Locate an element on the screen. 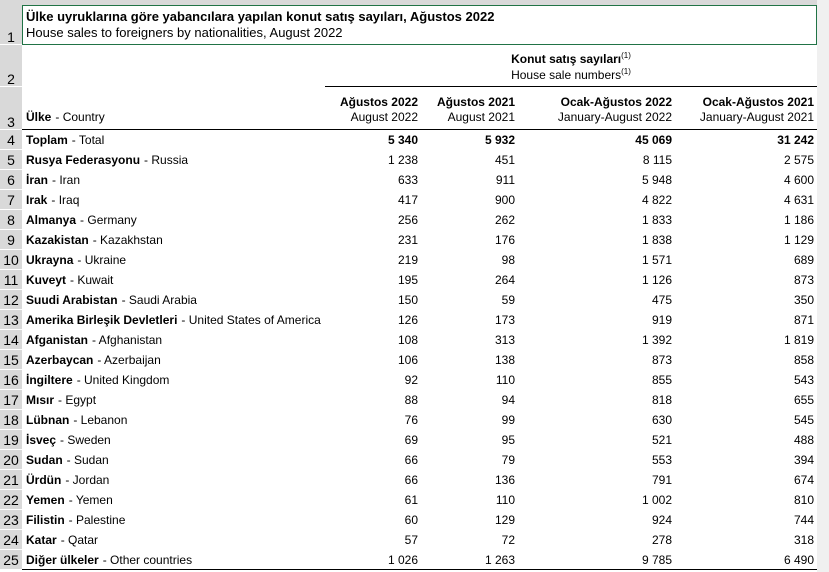 The width and height of the screenshot is (829, 572). cell-value: 69 is located at coordinates (411, 440).